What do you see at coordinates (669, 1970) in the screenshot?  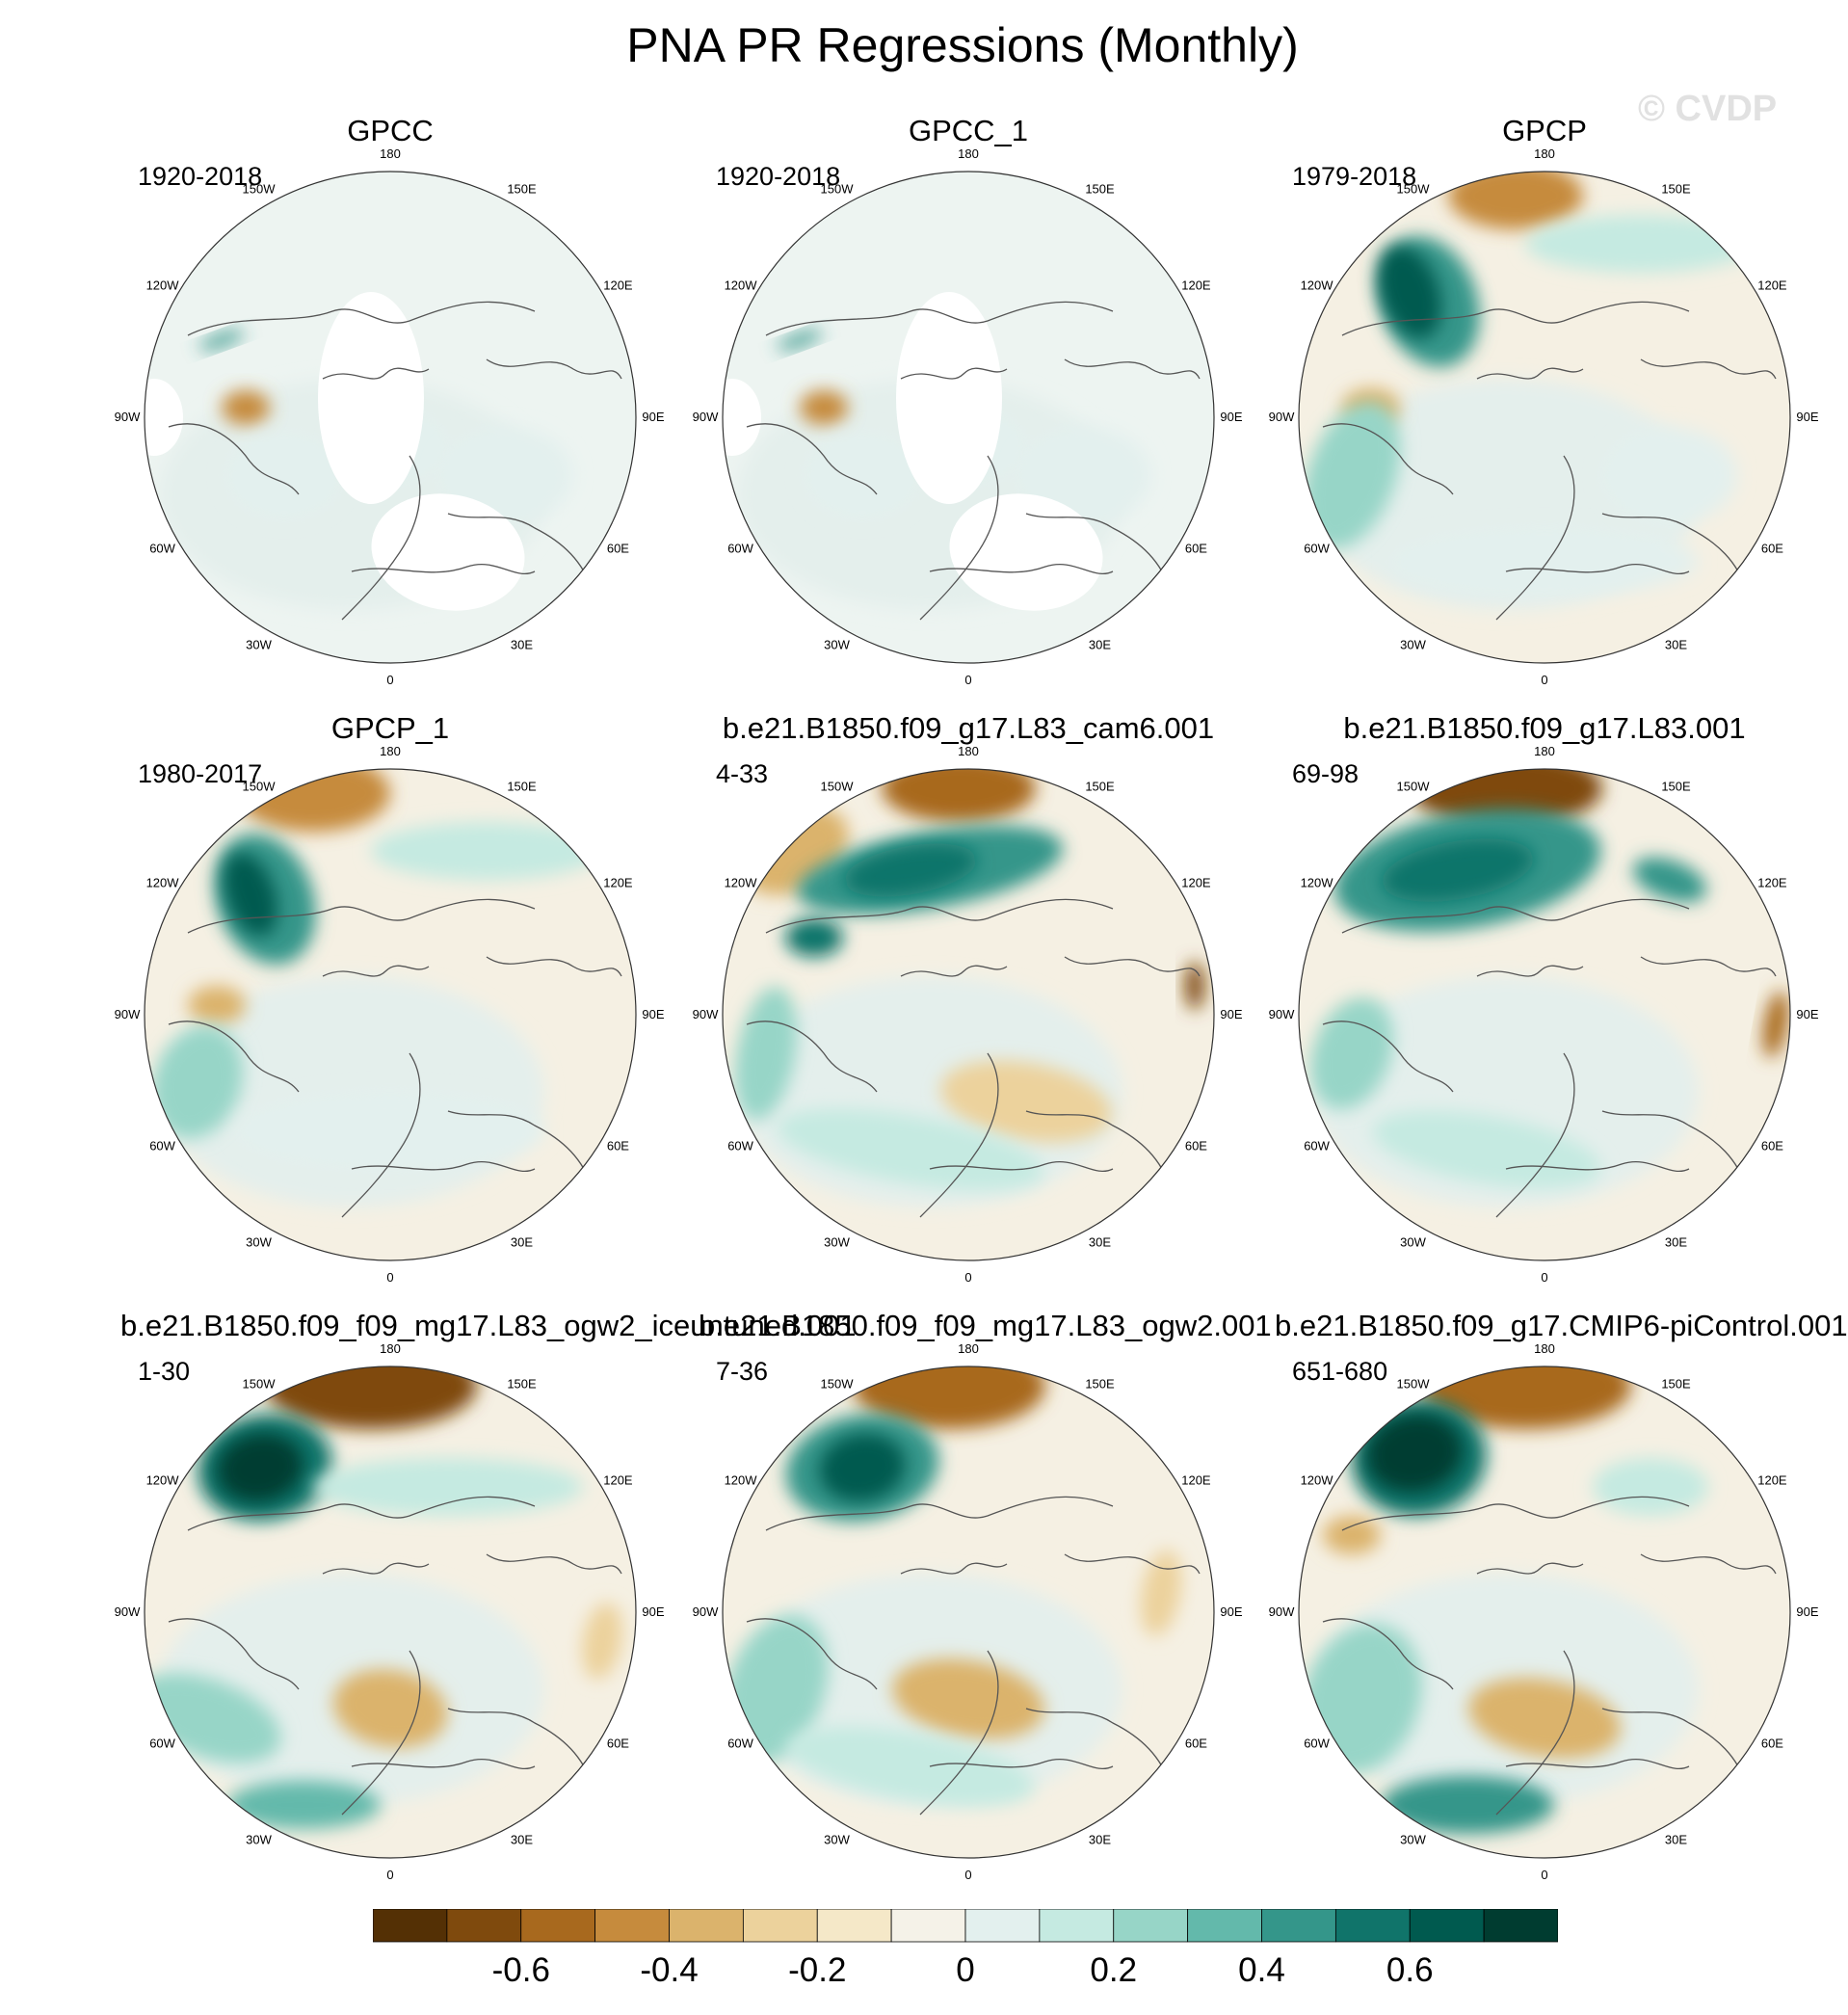 I see `colorbar-tick-label: -0.4` at bounding box center [669, 1970].